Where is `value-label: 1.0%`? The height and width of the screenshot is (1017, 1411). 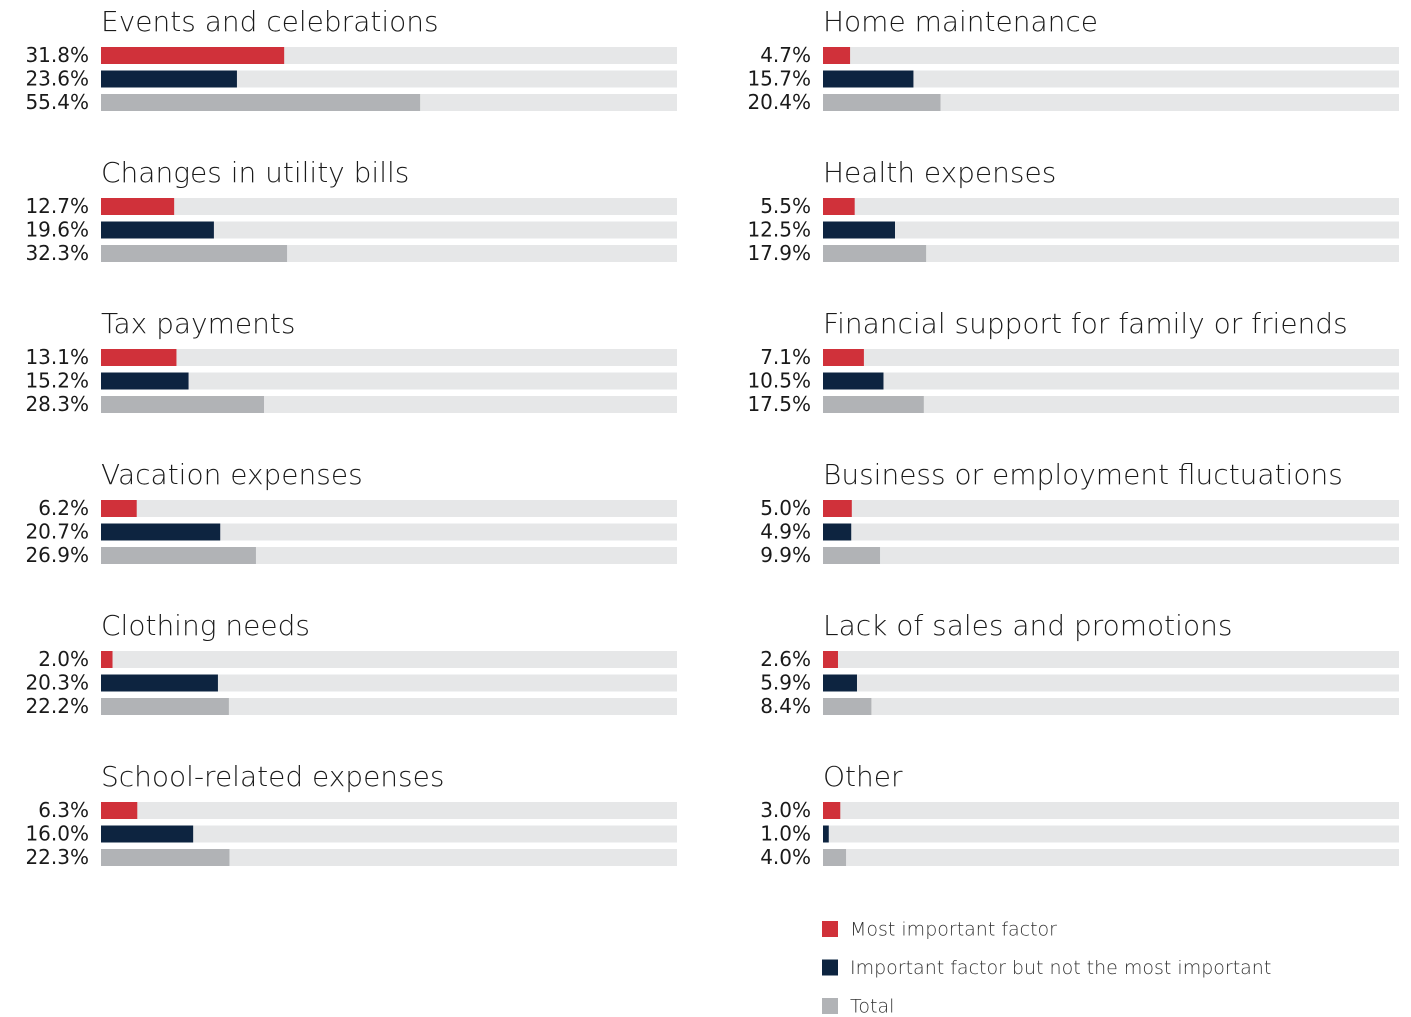 value-label: 1.0% is located at coordinates (785, 834).